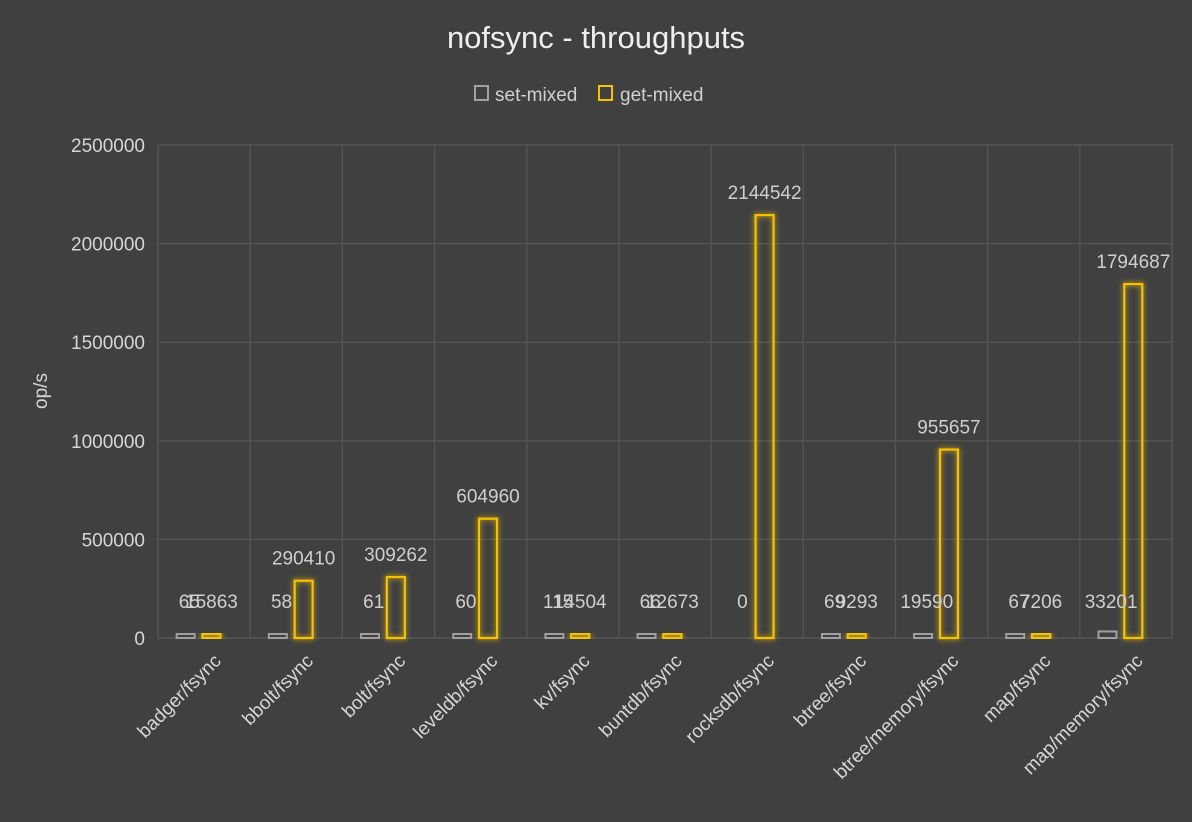 The height and width of the screenshot is (822, 1192). I want to click on data-label-get-mixed: 12673, so click(672, 602).